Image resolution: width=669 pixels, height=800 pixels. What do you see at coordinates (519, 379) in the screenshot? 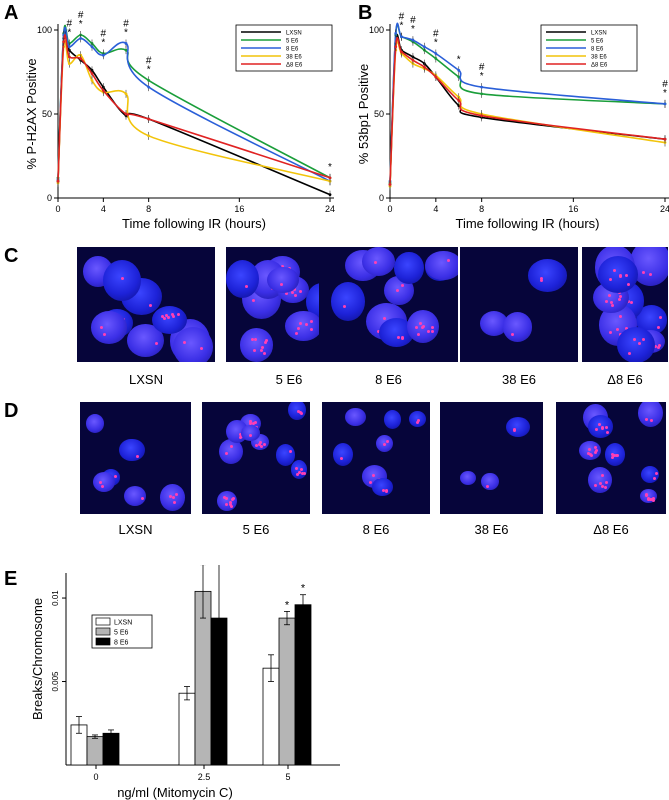
I see `micrograph-label: 38 E6` at bounding box center [519, 379].